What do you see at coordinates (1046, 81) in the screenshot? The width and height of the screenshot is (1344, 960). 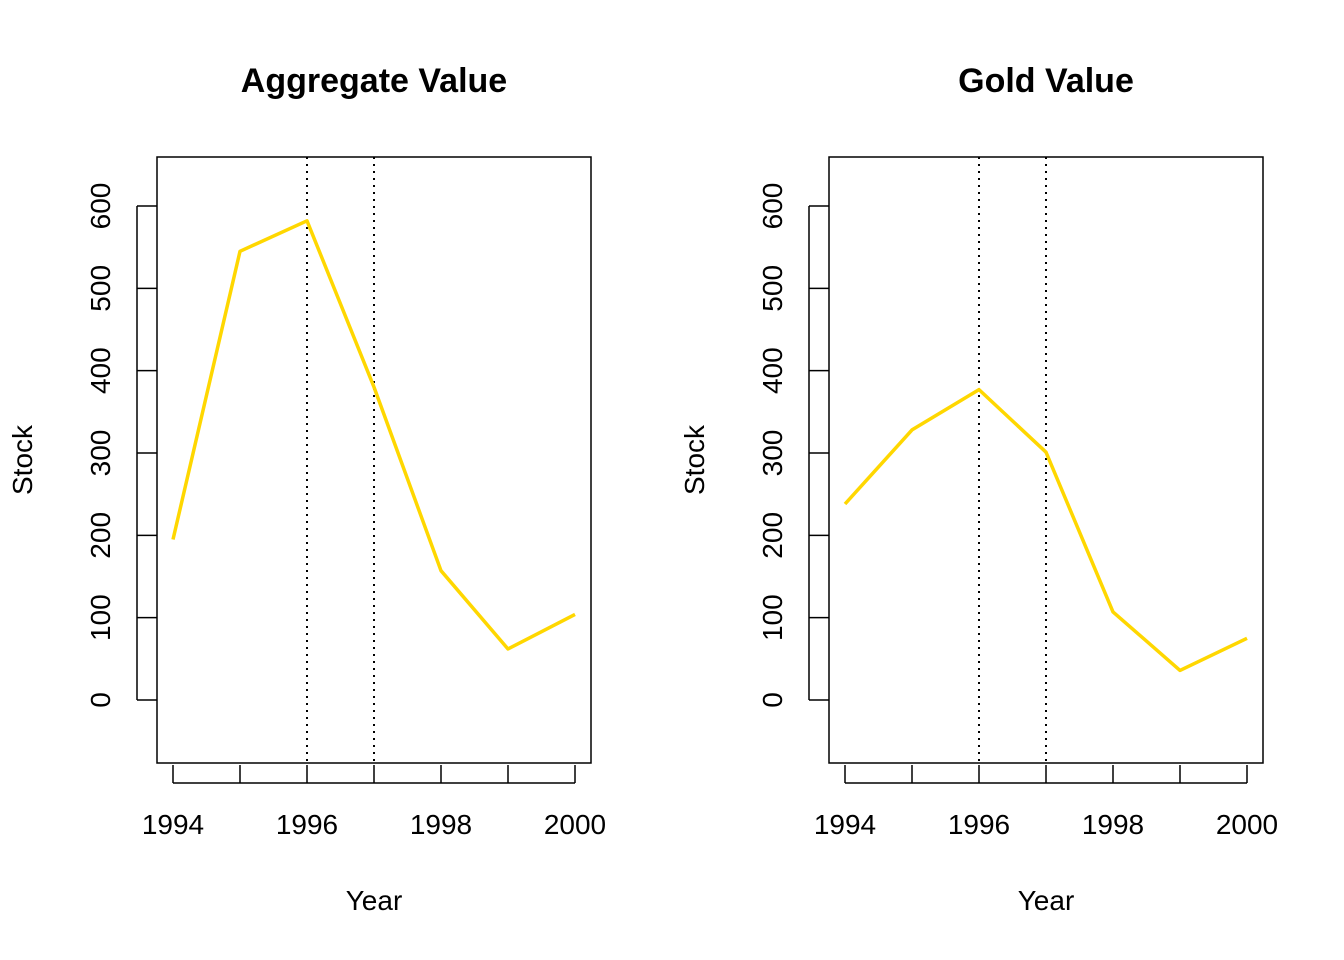 I see `chart-title: Gold Value` at bounding box center [1046, 81].